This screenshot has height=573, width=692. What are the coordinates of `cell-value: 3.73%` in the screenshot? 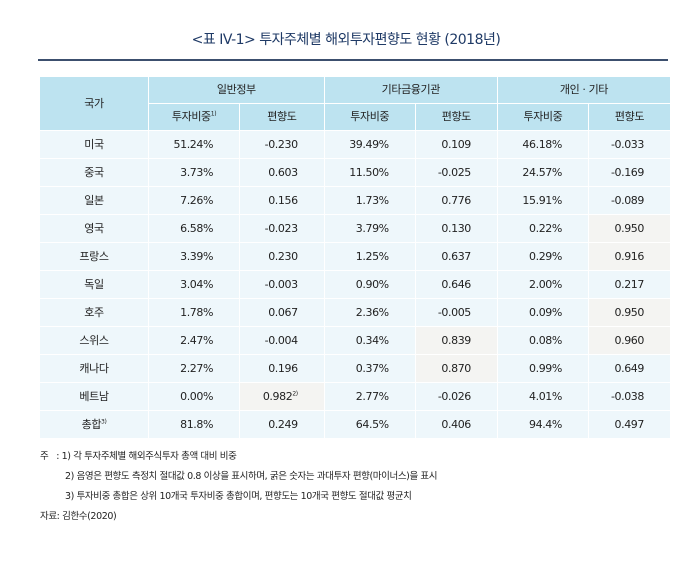 It's located at (197, 172).